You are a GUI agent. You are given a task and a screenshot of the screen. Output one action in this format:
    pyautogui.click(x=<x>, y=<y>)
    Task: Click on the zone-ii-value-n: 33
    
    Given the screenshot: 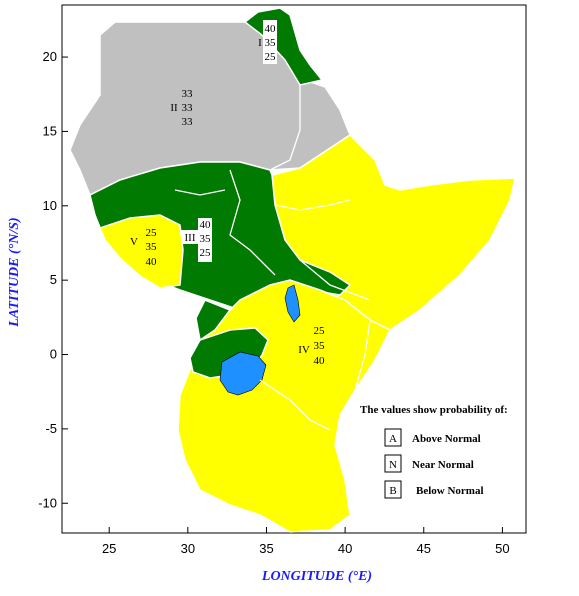 What is the action you would take?
    pyautogui.click(x=188, y=108)
    